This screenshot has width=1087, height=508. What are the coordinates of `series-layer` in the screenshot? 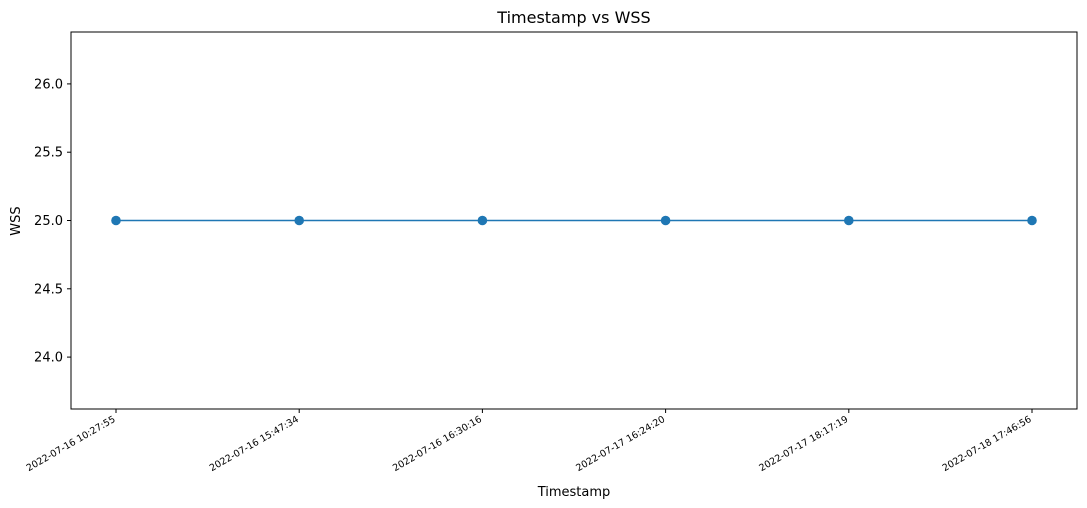 It's located at (574, 220).